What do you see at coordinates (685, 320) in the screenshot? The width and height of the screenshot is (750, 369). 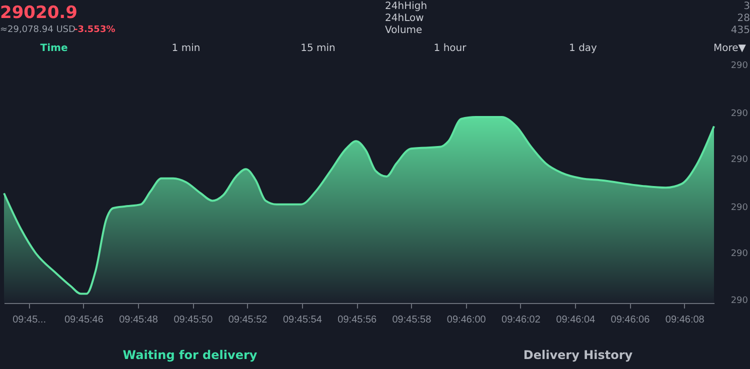 I see `x-tick-label: 09:46:08` at bounding box center [685, 320].